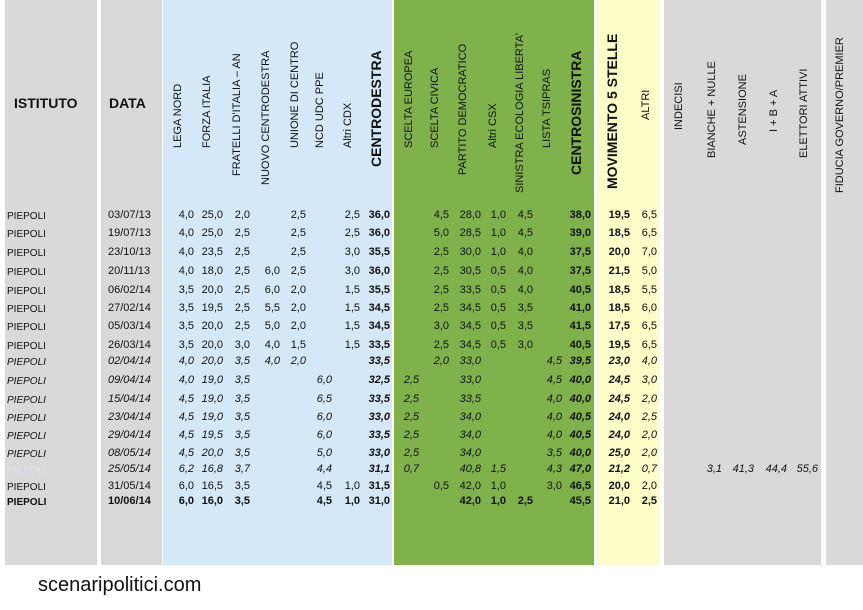 The image size is (863, 610). Describe the element at coordinates (804, 113) in the screenshot. I see `header-elettori-attivi: ELETTORI ATTIVI` at that location.